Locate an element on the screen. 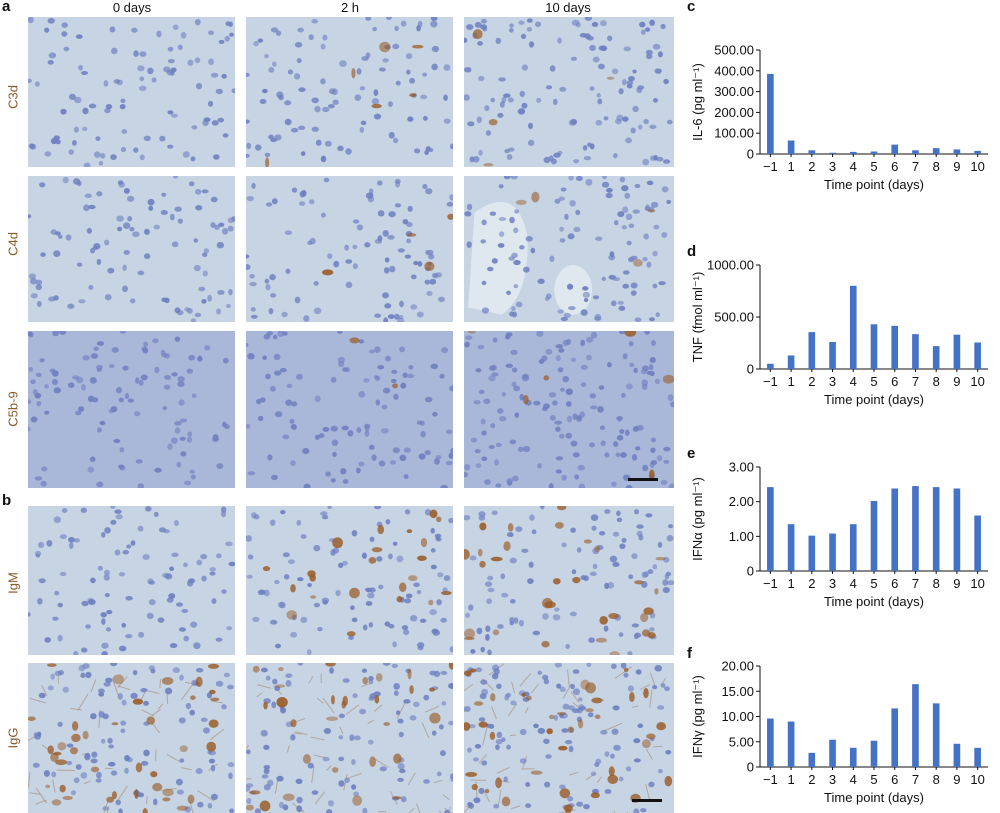 This screenshot has height=813, width=1000. x-tick-label: 2 is located at coordinates (811, 583).